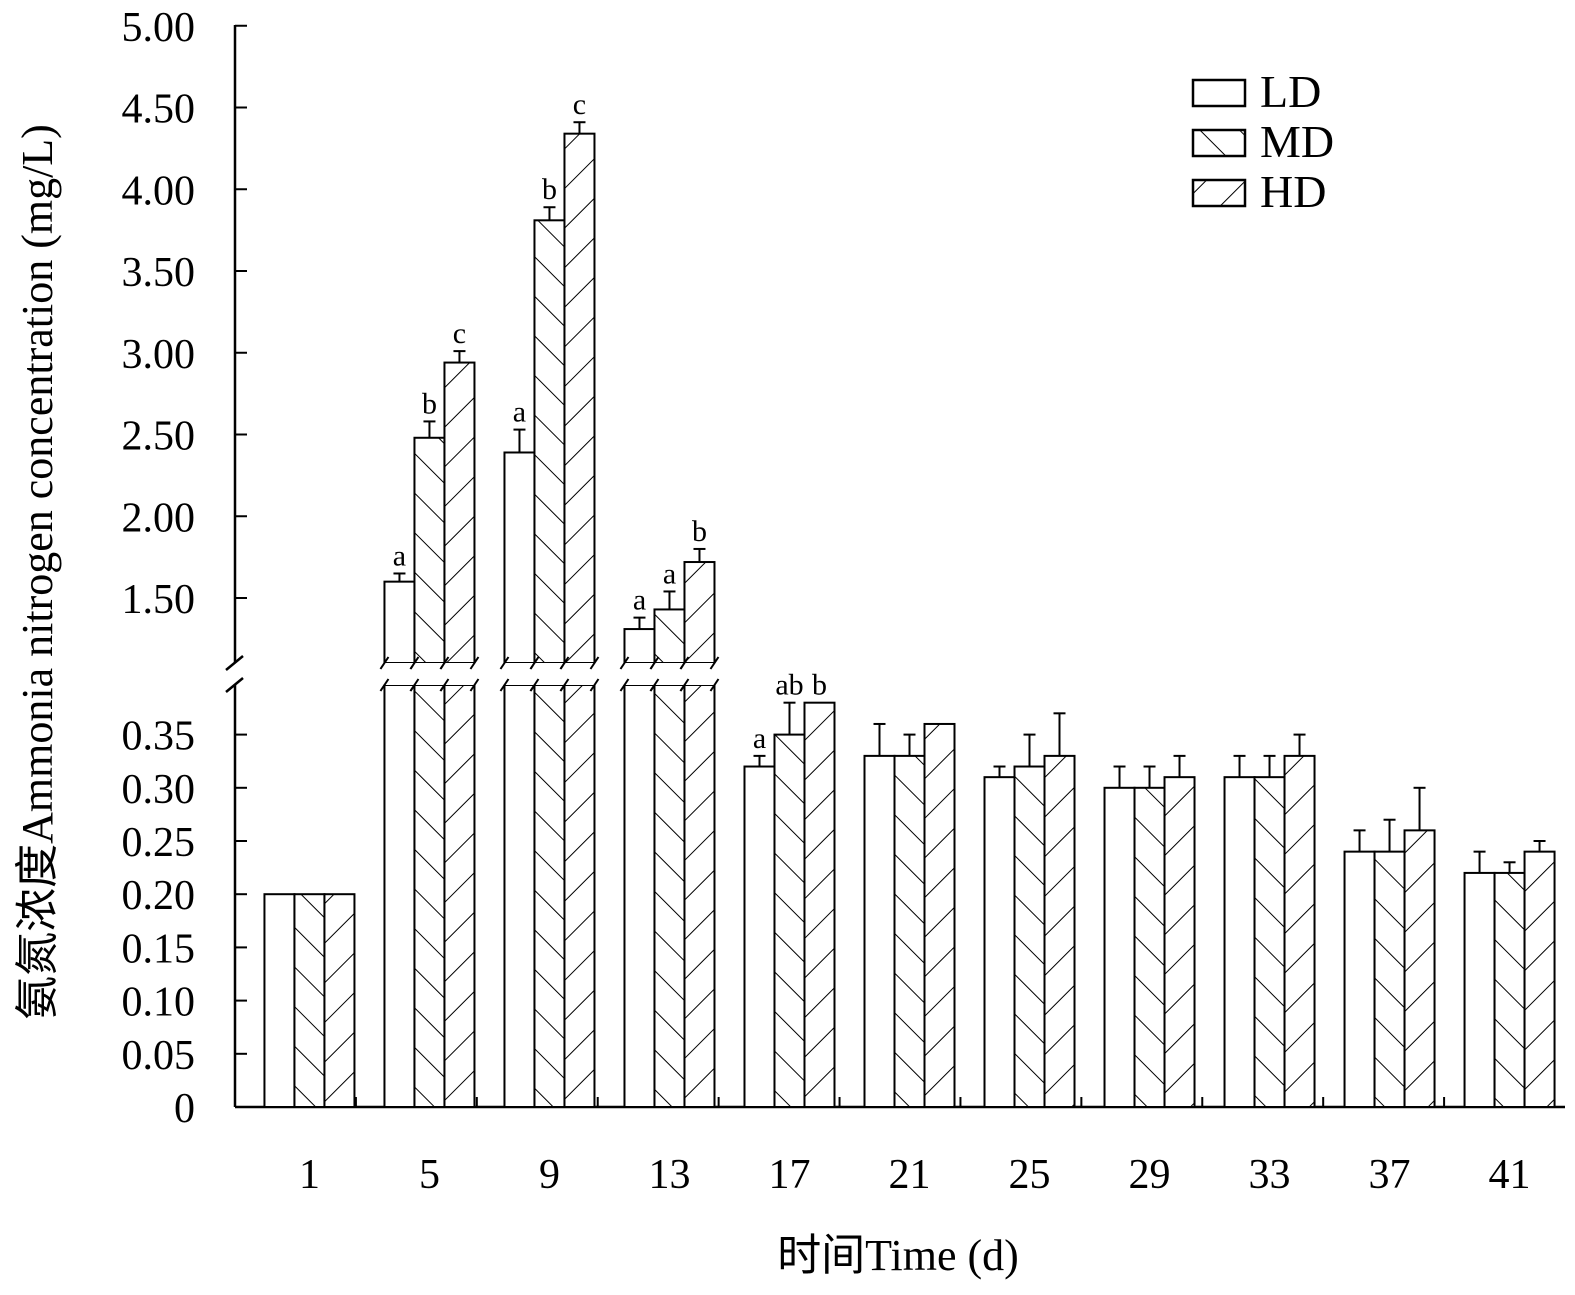  Describe the element at coordinates (159, 896) in the screenshot. I see `y-tick-label: 0.20` at that location.